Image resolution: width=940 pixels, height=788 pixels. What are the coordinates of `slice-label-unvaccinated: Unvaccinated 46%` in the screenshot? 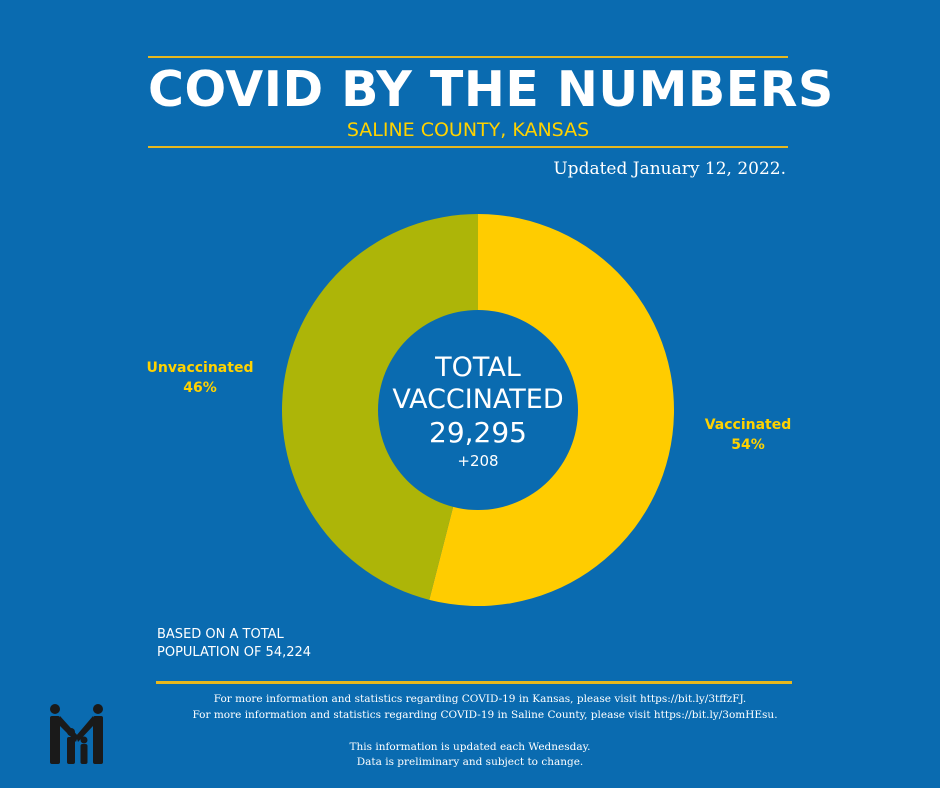 It's located at (200, 378).